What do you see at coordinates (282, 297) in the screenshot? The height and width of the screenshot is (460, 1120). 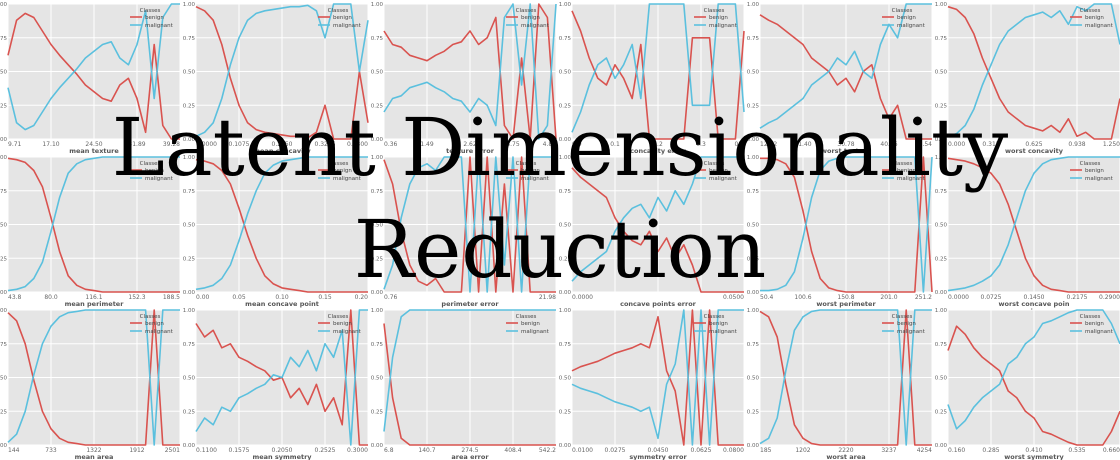 I see `x-tick-label: 0.10` at bounding box center [282, 297].